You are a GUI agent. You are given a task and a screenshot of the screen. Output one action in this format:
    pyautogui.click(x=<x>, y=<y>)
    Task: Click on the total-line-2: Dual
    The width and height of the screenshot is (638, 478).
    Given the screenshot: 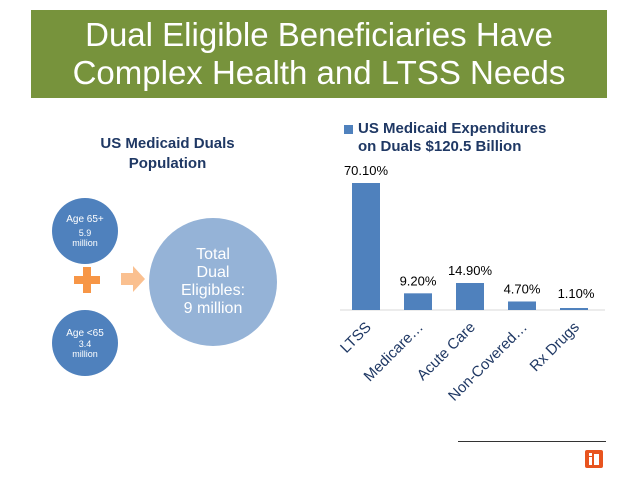 What is the action you would take?
    pyautogui.click(x=213, y=272)
    